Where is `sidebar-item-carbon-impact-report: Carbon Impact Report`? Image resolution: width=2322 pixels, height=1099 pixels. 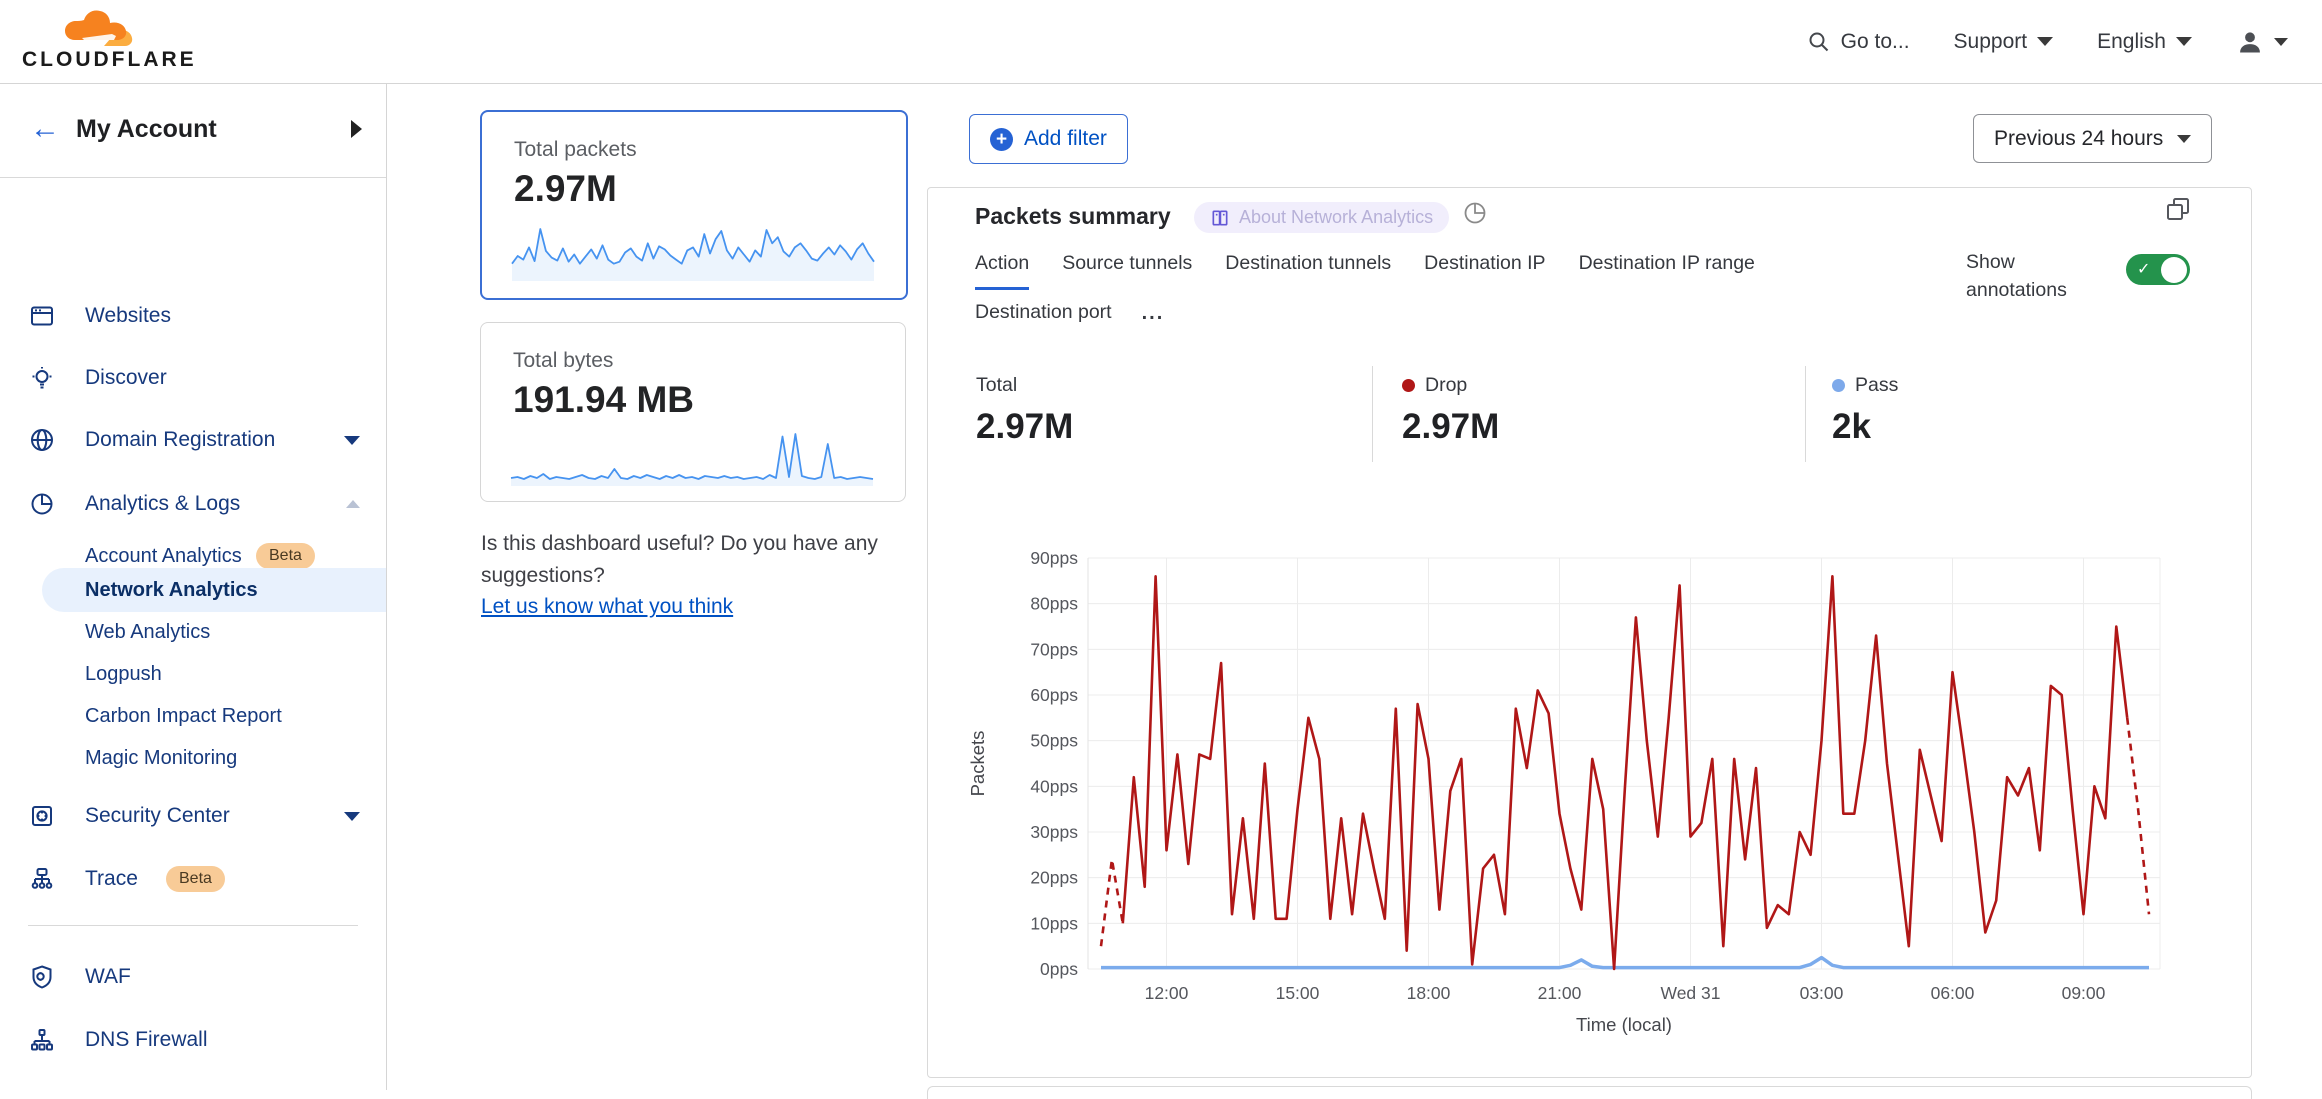 sidebar-item-carbon-impact-report: Carbon Impact Report is located at coordinates (183, 715).